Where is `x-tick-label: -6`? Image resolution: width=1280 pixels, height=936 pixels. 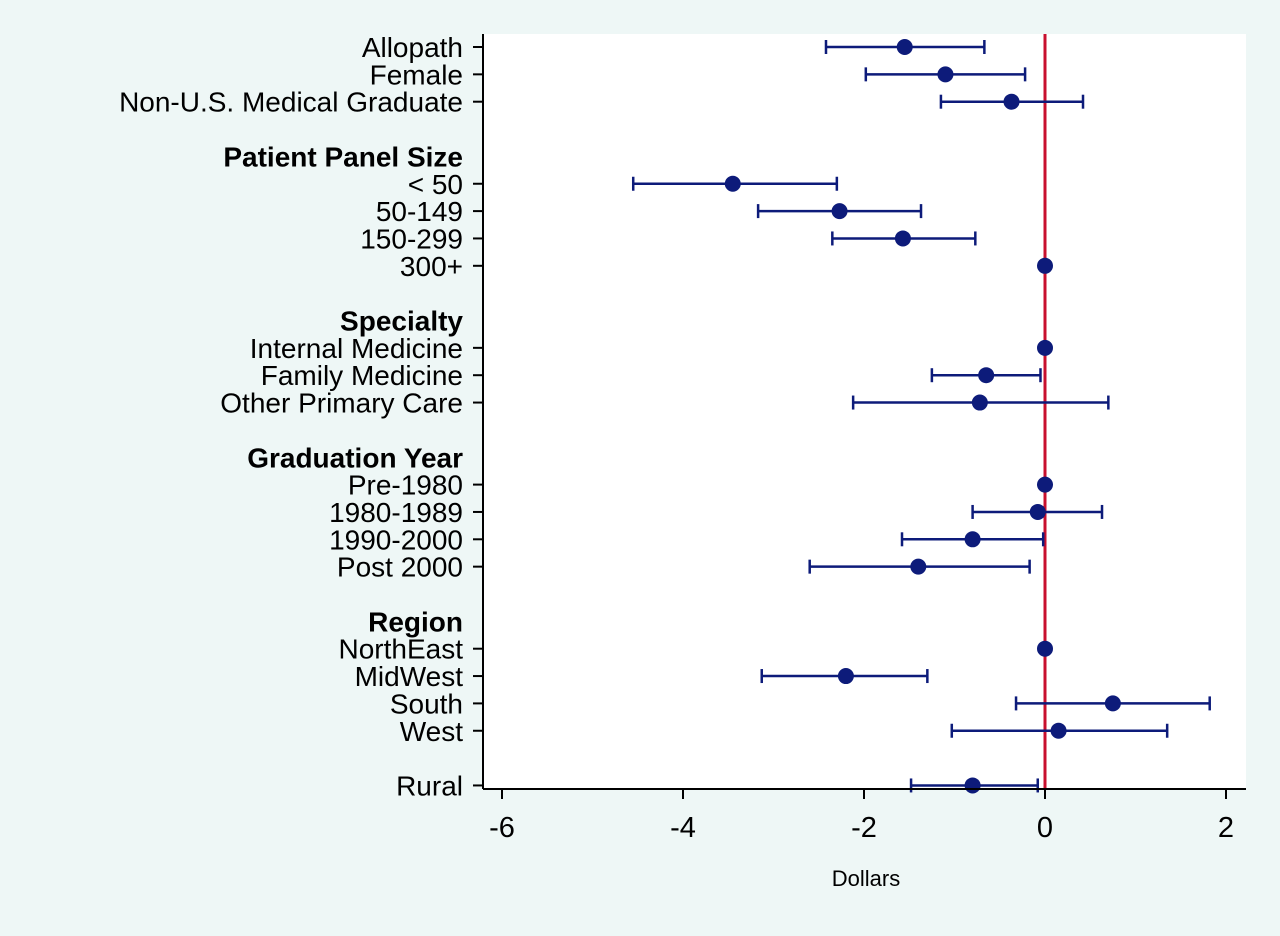 x-tick-label: -6 is located at coordinates (502, 828).